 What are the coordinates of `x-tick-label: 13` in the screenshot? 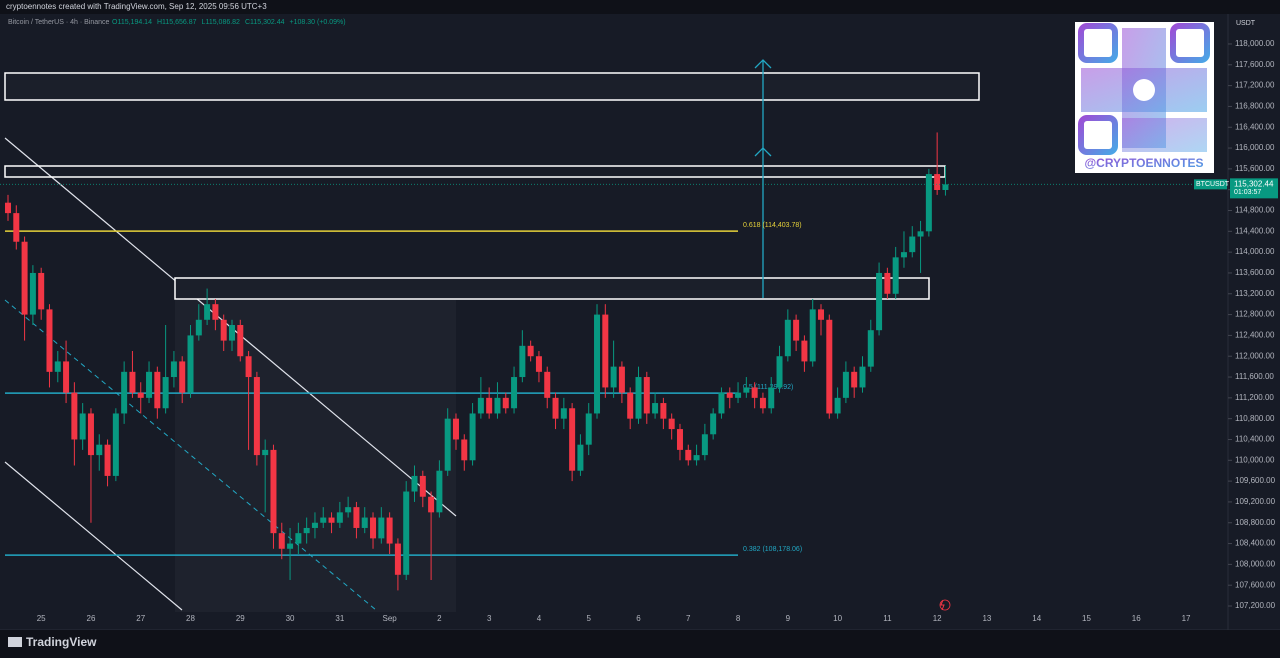 It's located at (986, 618).